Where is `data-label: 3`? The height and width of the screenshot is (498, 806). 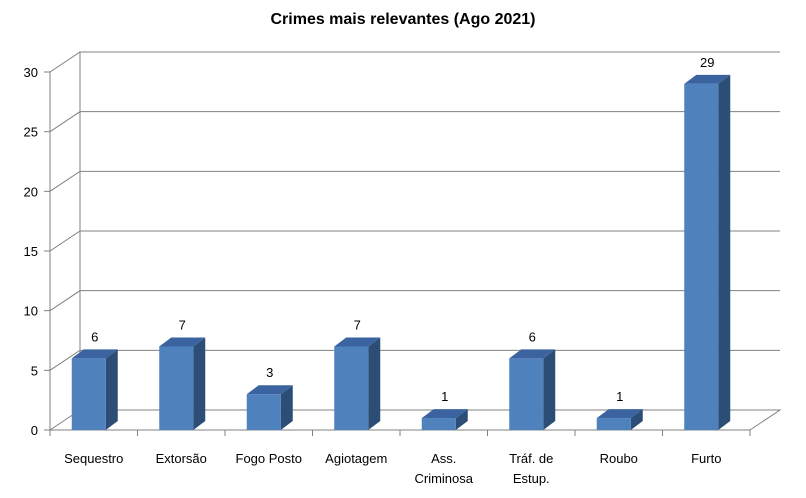 data-label: 3 is located at coordinates (269, 372).